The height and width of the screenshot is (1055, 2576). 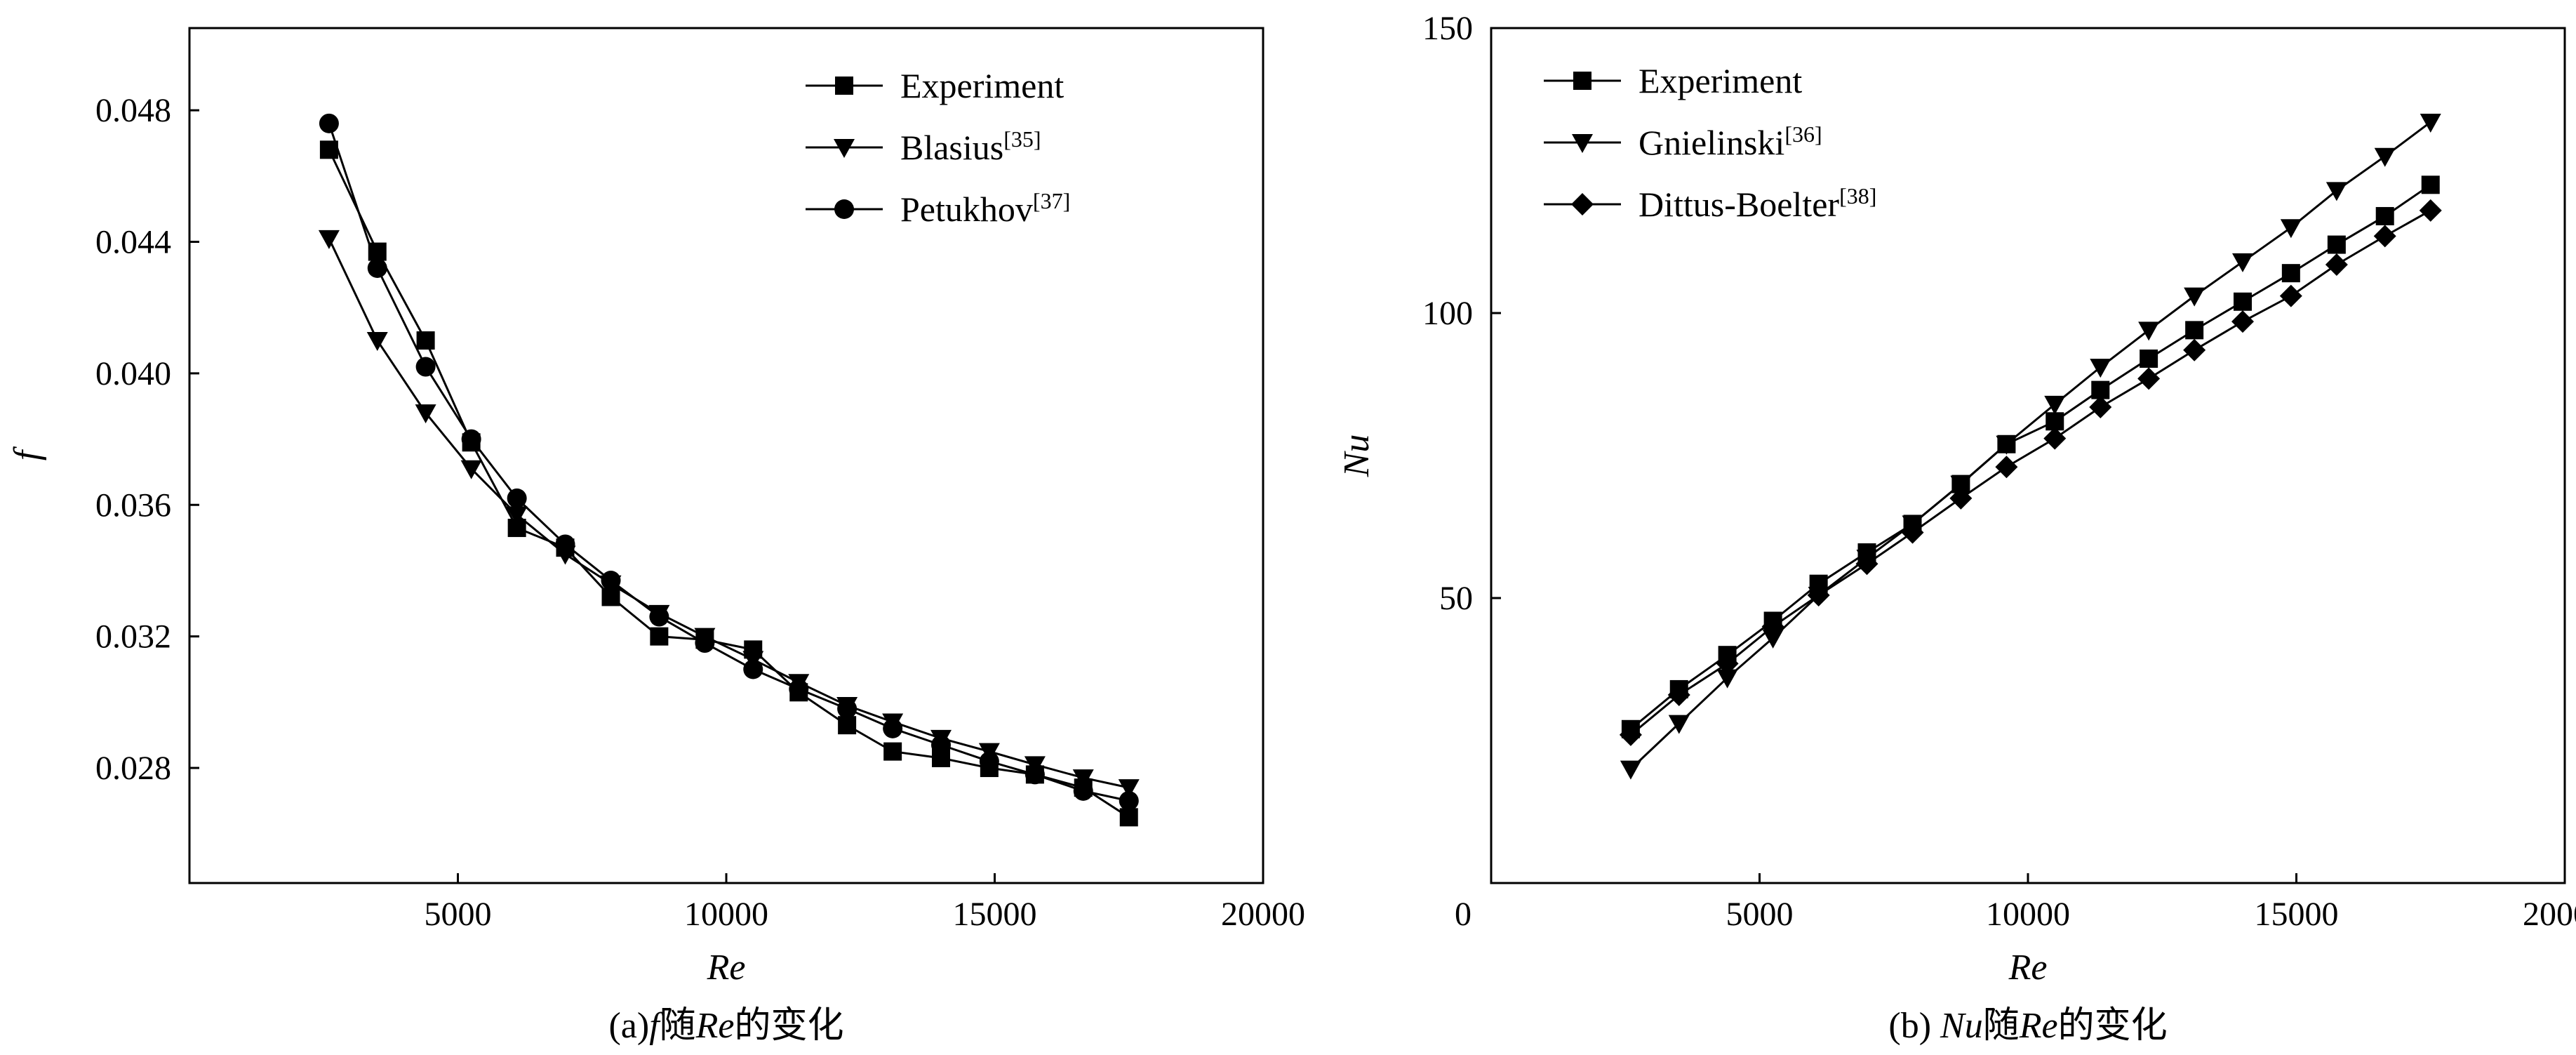 What do you see at coordinates (1803, 134) in the screenshot?
I see `legend-ref-b-1: [36]` at bounding box center [1803, 134].